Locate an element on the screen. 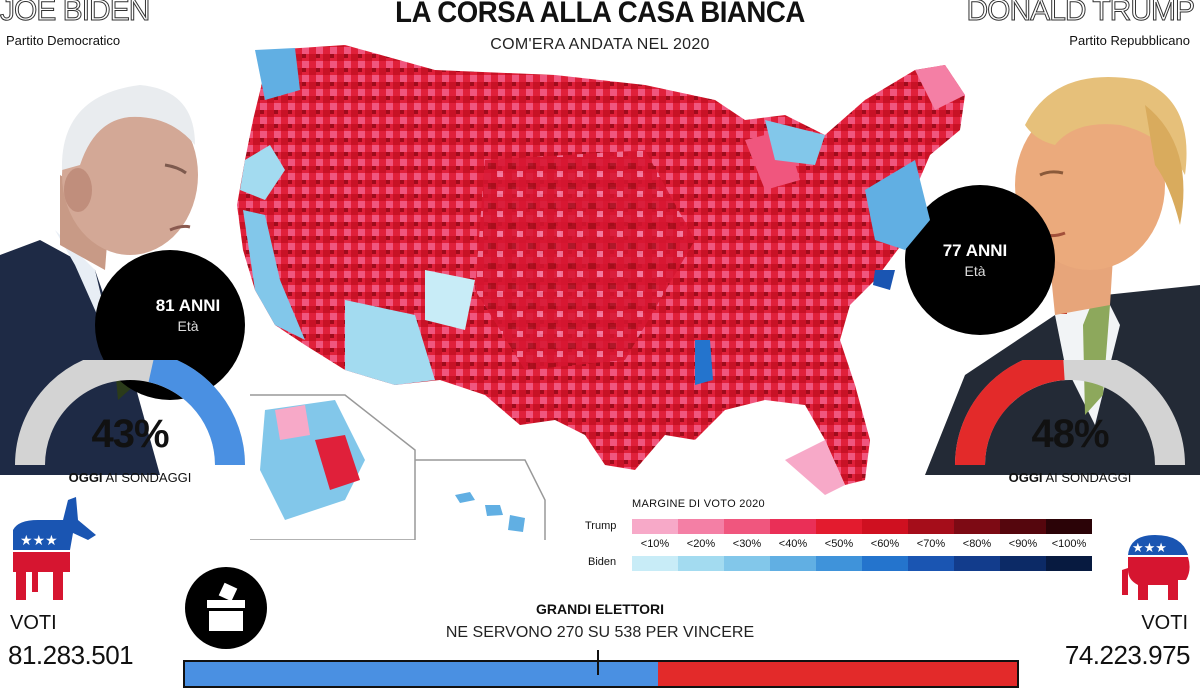 Image resolution: width=1200 pixels, height=688 pixels. elephant-icon: ★★★ is located at coordinates (1156, 567).